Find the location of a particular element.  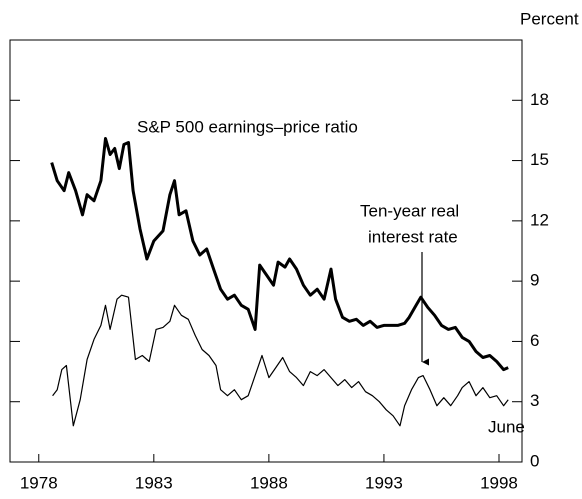

y-tick-label: 9 is located at coordinates (534, 280).